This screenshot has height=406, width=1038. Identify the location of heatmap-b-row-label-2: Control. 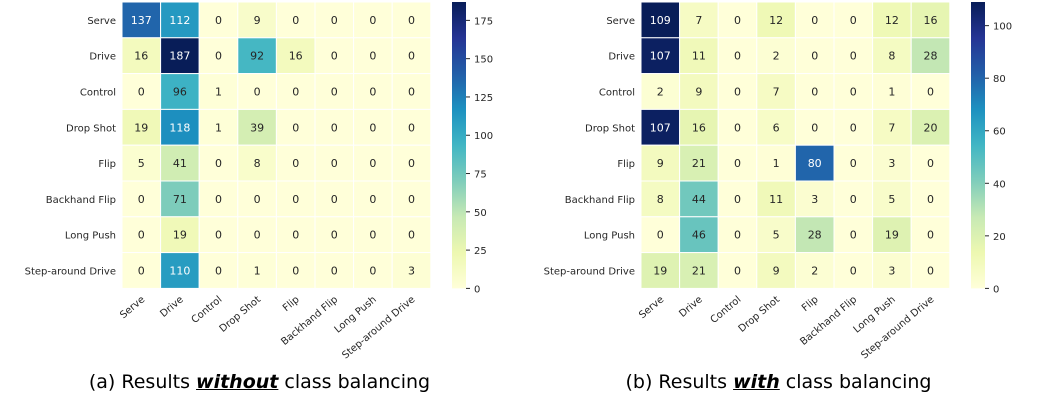
(617, 93).